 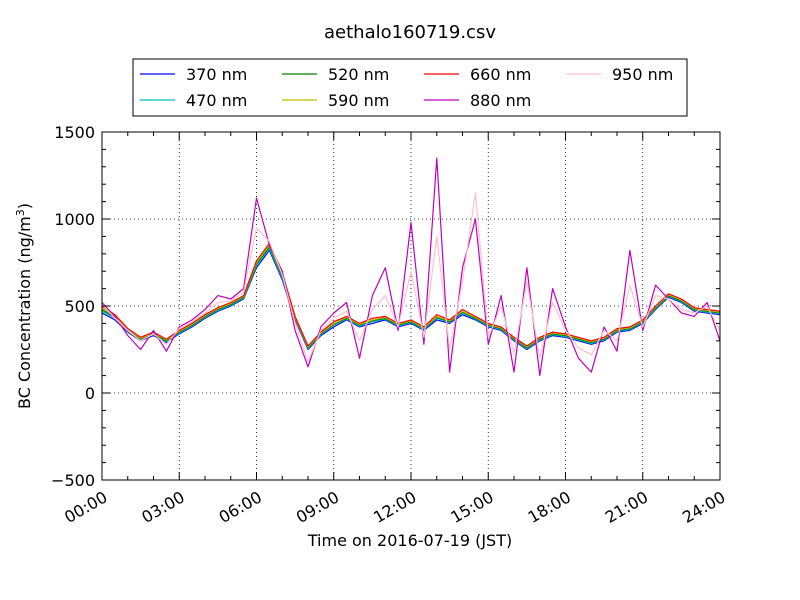 What do you see at coordinates (500, 74) in the screenshot?
I see `legend-label: 660 nm` at bounding box center [500, 74].